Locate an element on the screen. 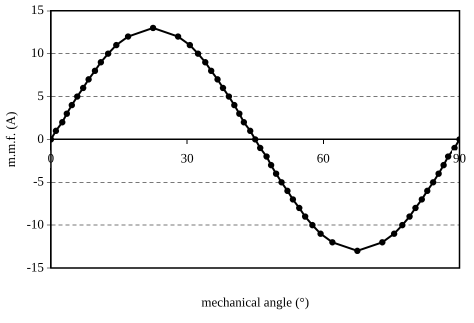 Image resolution: width=474 pixels, height=323 pixels. x-tick-label: 30 is located at coordinates (187, 158).